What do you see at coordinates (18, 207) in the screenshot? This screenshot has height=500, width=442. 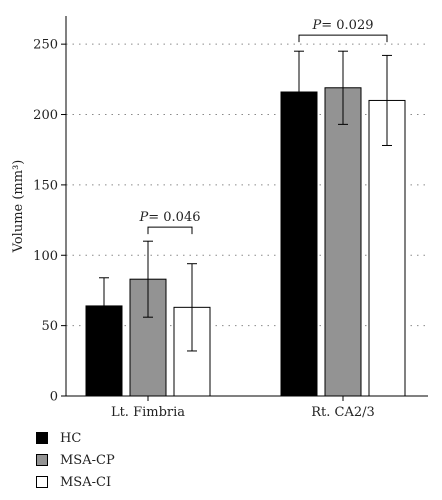 I see `y-axis-title: Volume (mm³)` at bounding box center [18, 207].